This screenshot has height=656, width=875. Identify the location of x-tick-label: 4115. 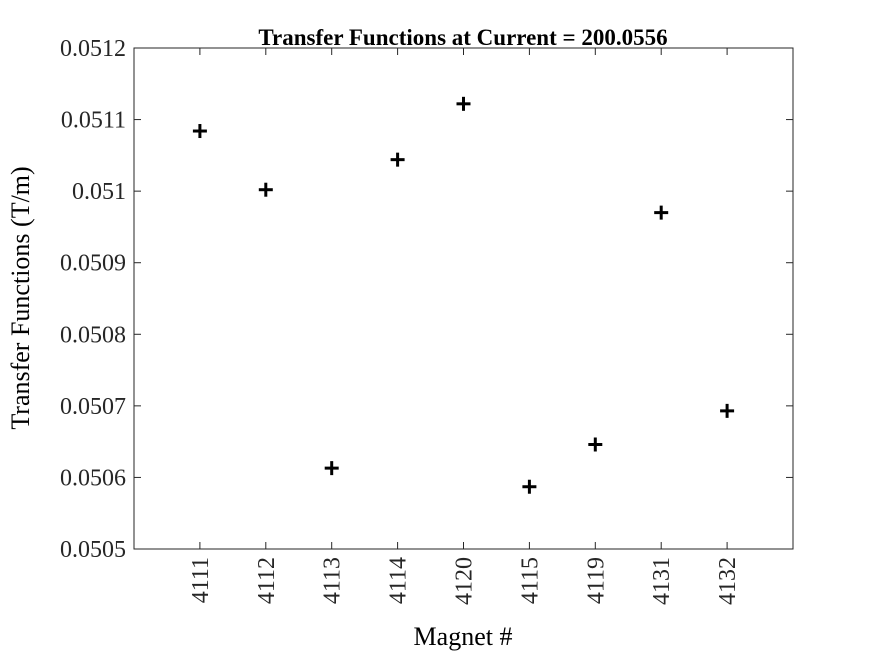
(530, 580).